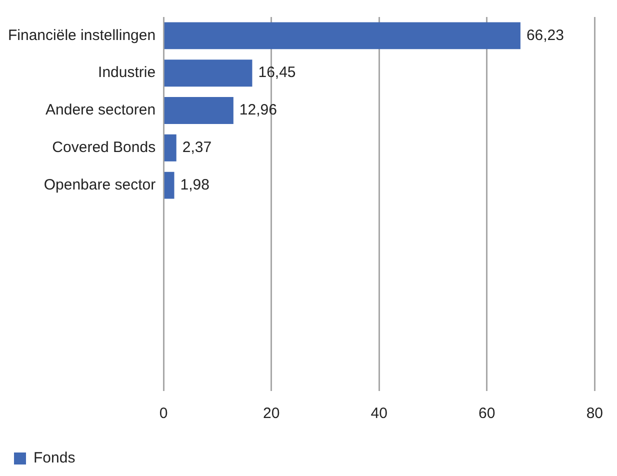 The width and height of the screenshot is (617, 476). Describe the element at coordinates (163, 413) in the screenshot. I see `x-tick-label: 0` at that location.